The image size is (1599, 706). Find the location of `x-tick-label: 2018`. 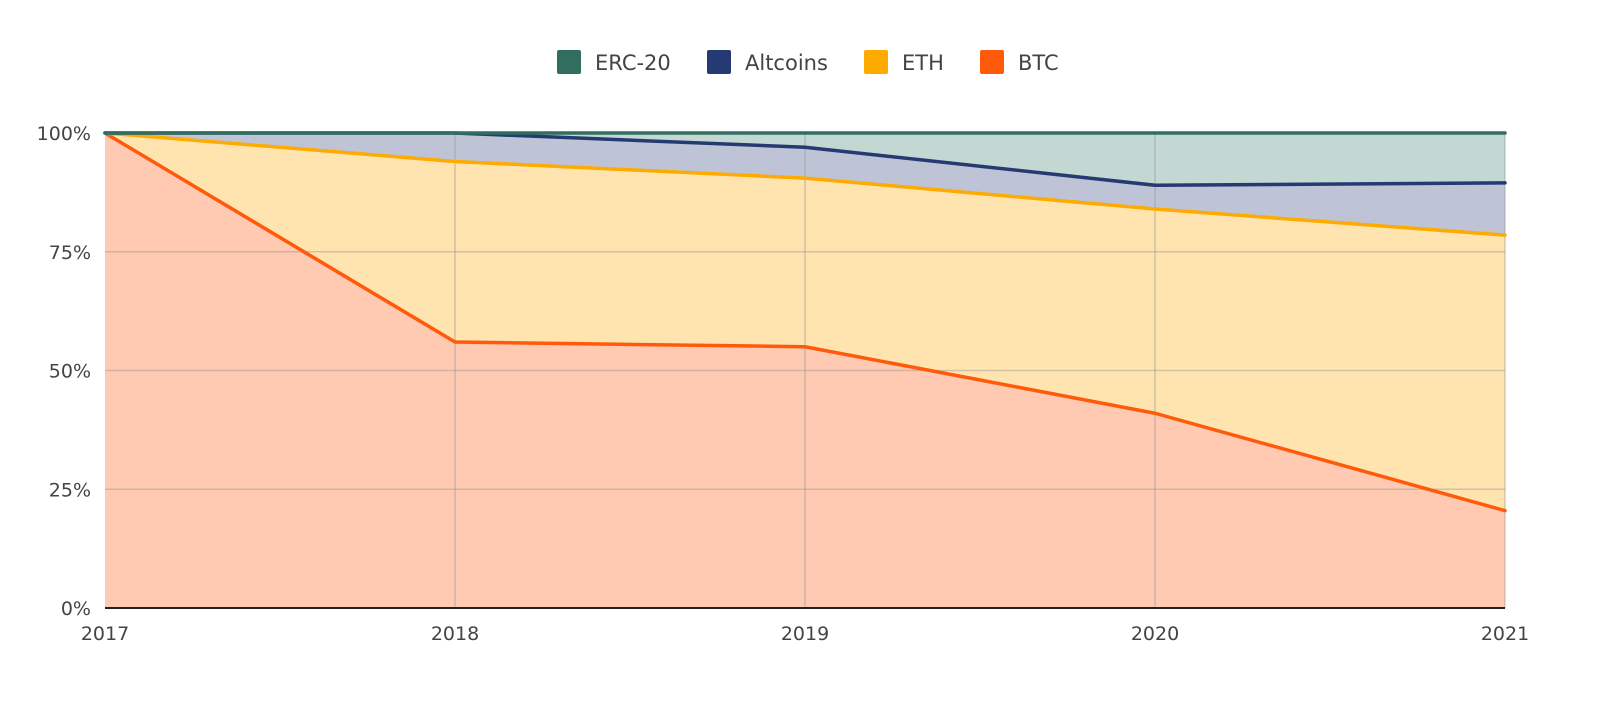

x-tick-label: 2018 is located at coordinates (455, 634).